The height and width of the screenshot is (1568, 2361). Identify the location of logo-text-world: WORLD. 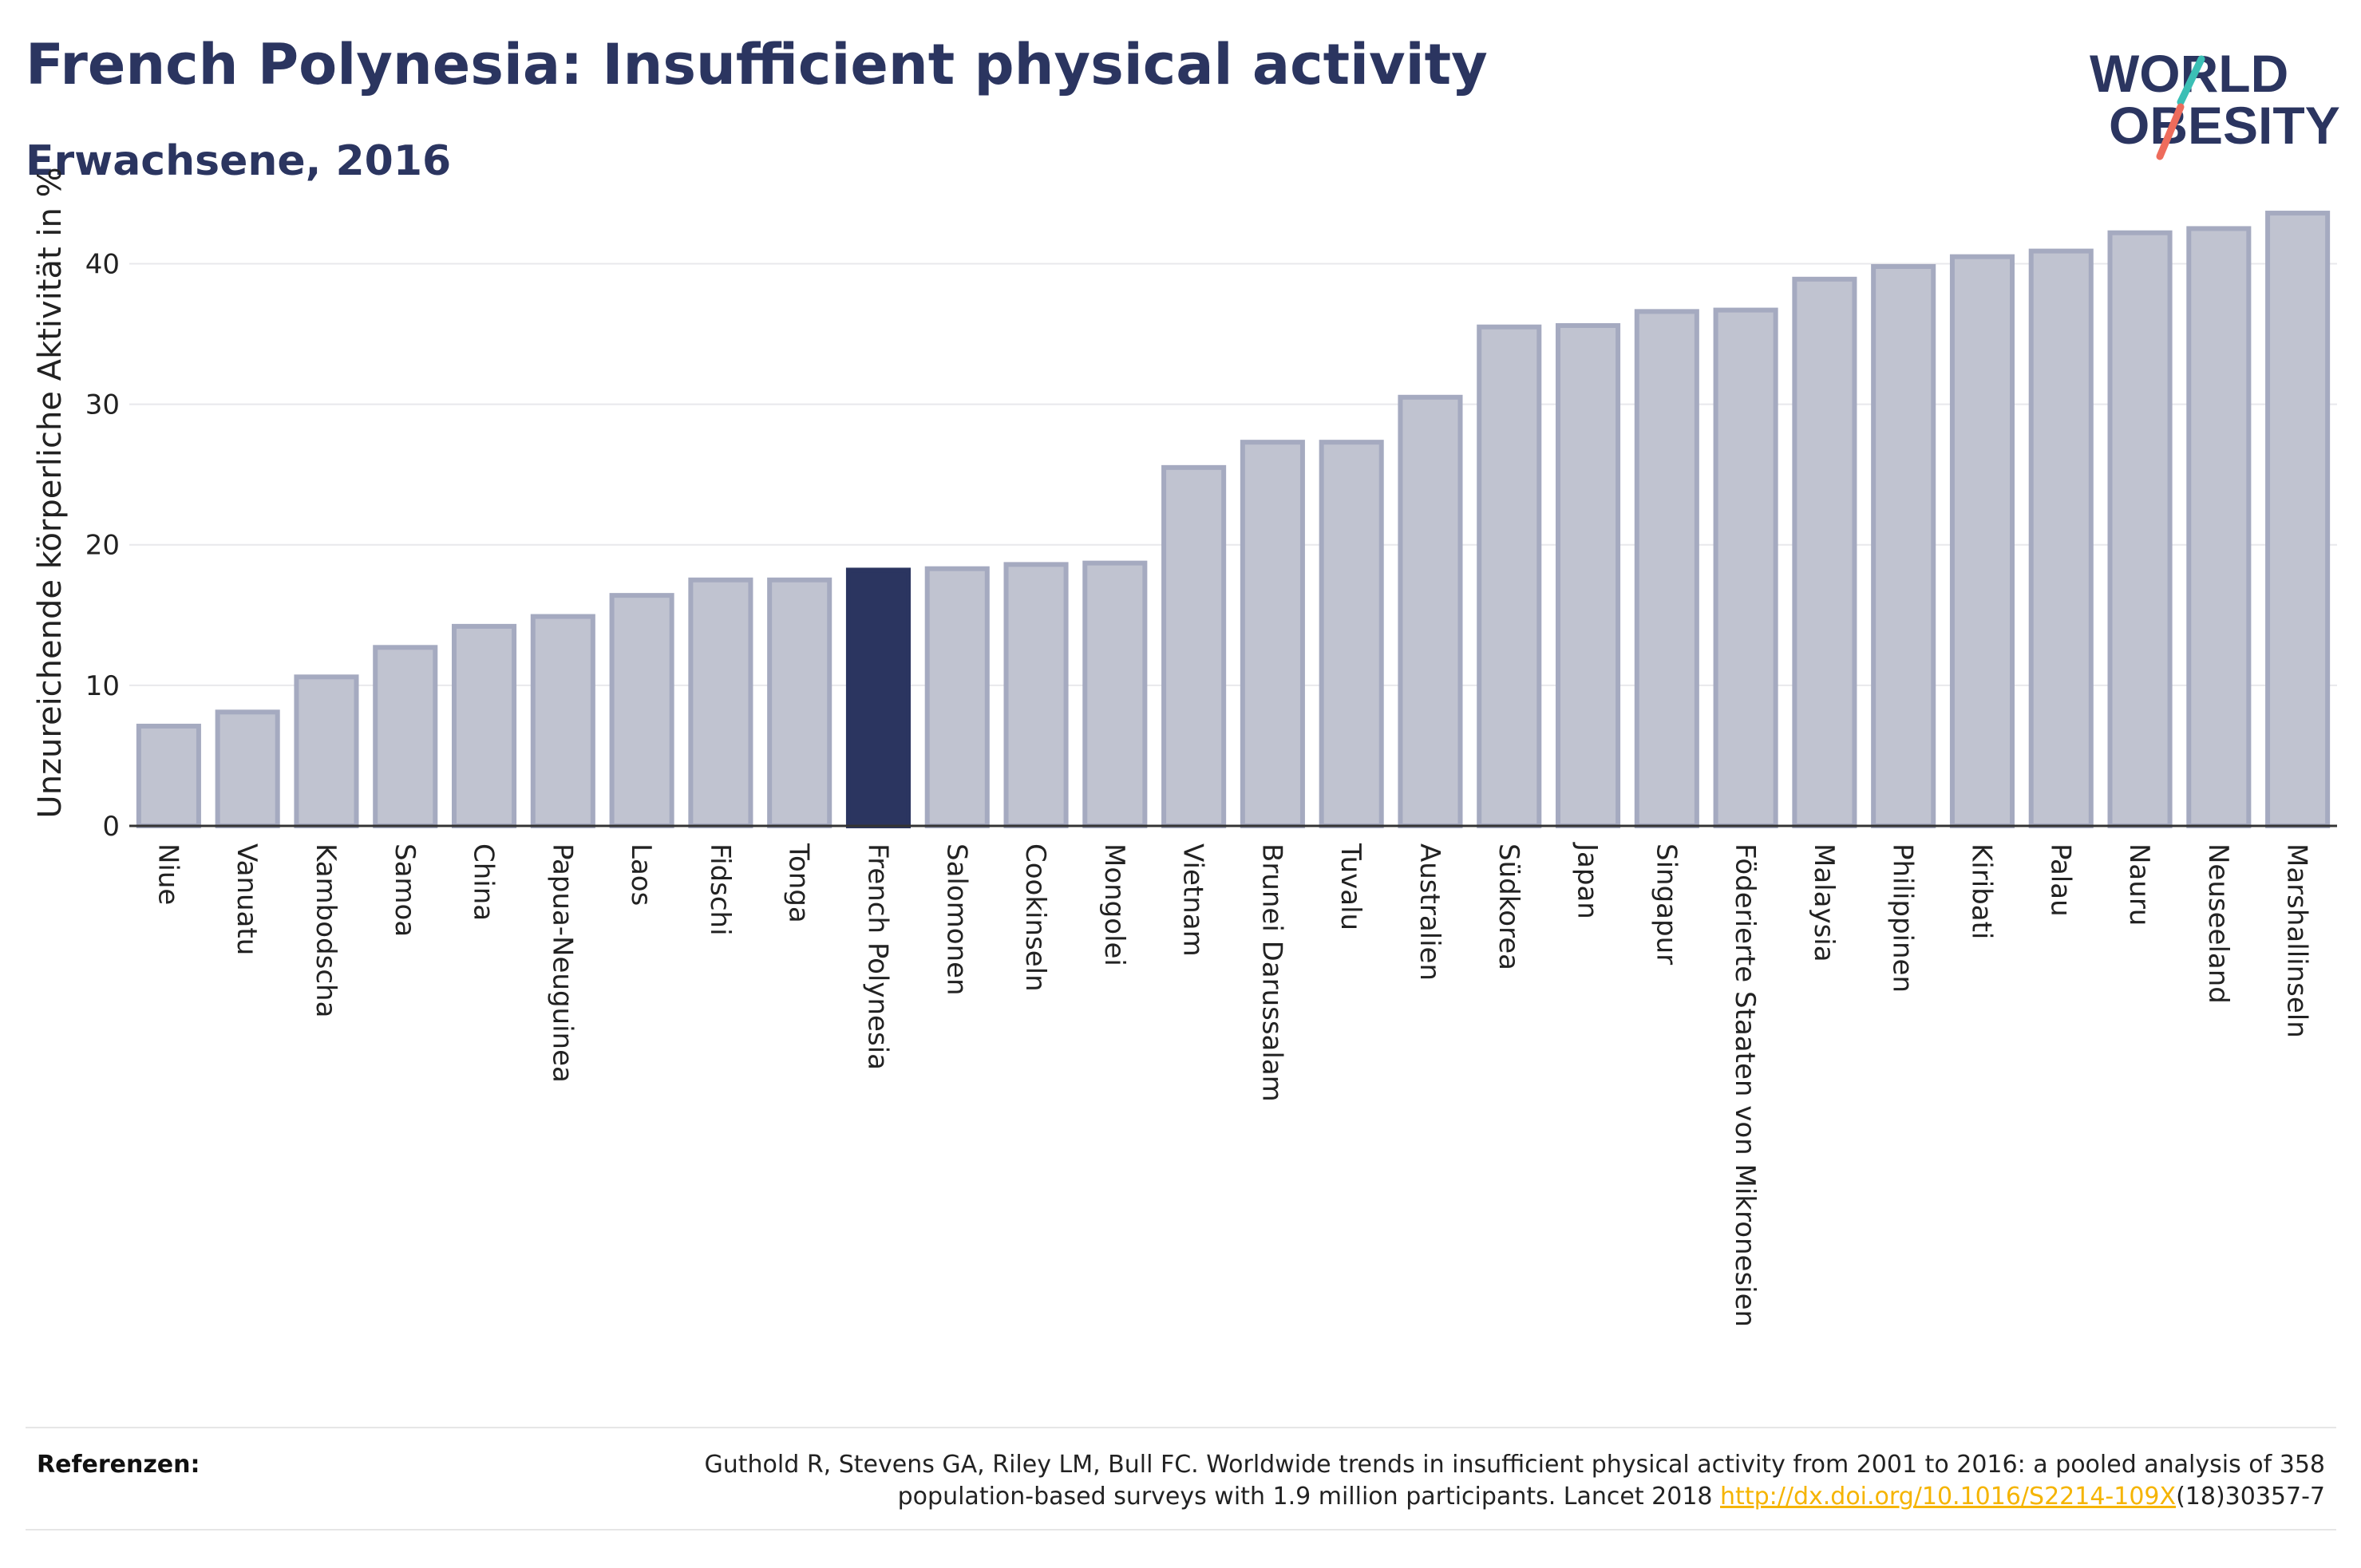
(2189, 73).